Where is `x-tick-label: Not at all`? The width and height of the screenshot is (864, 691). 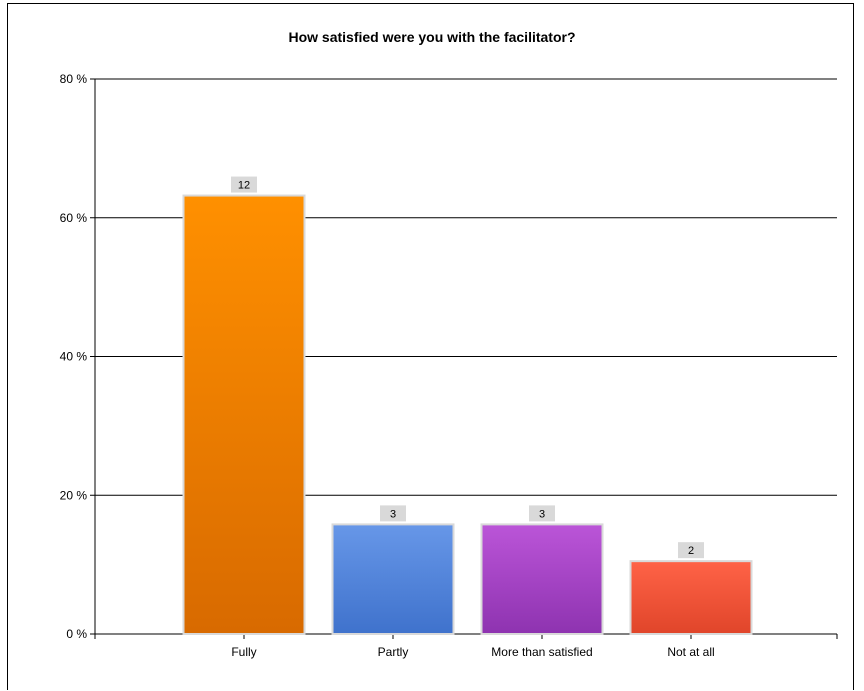 x-tick-label: Not at all is located at coordinates (690, 652).